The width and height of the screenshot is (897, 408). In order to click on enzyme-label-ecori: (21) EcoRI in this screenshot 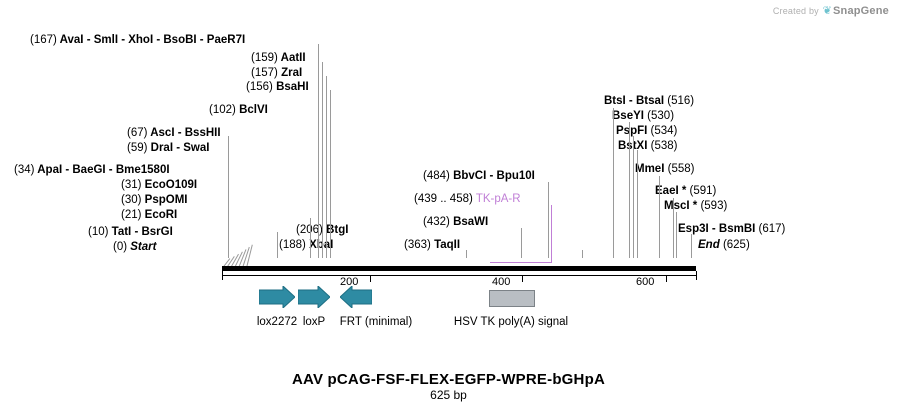, I will do `click(149, 215)`.